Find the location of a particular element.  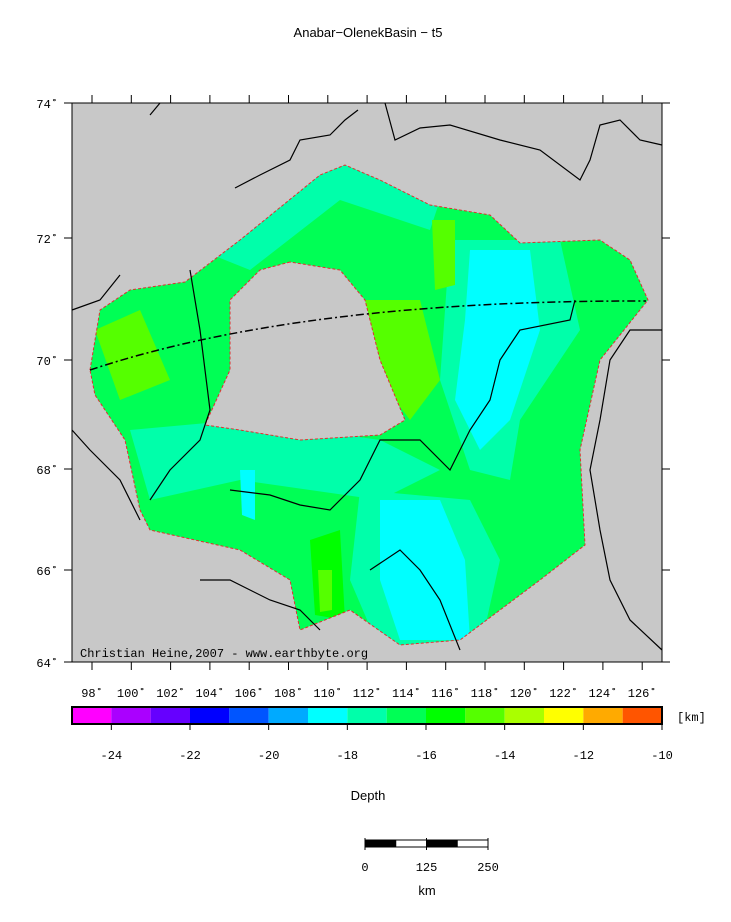

lon-label: 108˚ is located at coordinates (288, 694).